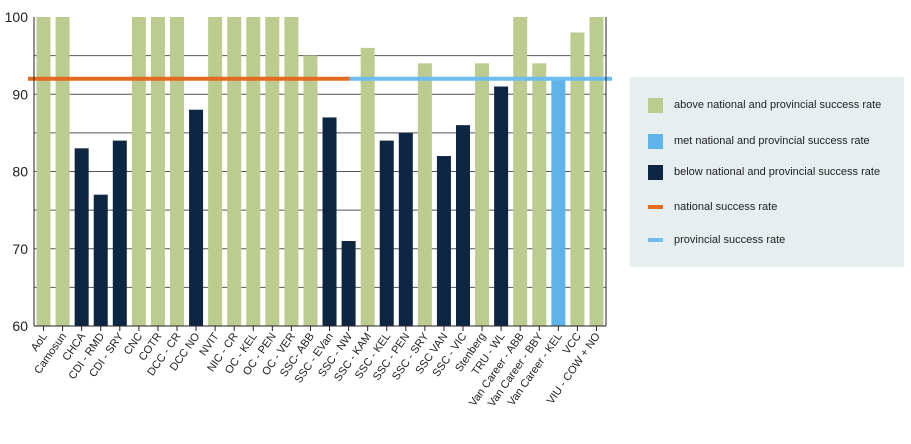 The height and width of the screenshot is (444, 911). Describe the element at coordinates (20, 94) in the screenshot. I see `y-tick-label: 90` at that location.